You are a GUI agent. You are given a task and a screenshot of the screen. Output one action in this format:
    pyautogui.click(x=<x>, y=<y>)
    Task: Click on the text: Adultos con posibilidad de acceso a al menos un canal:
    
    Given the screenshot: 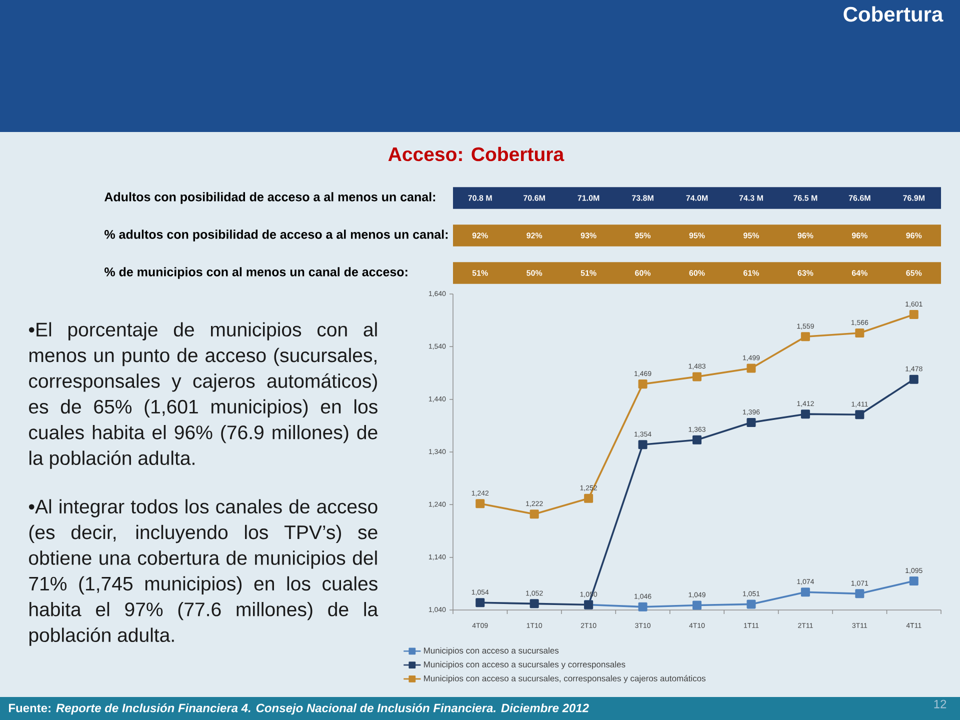 What is the action you would take?
    pyautogui.click(x=270, y=198)
    